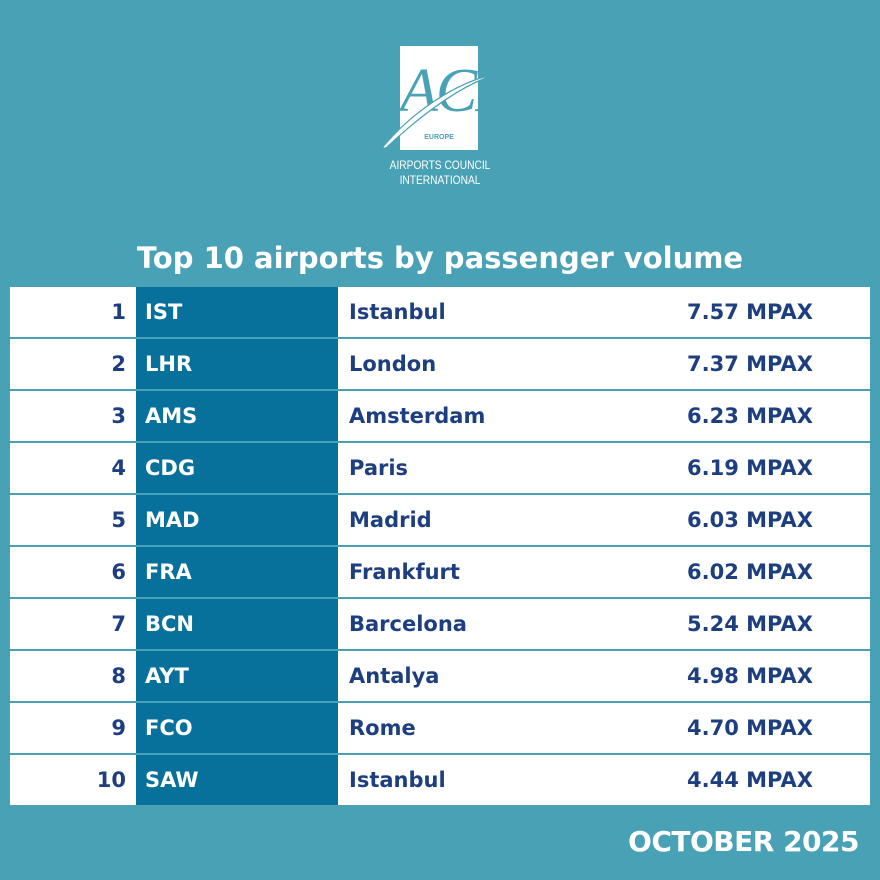  I want to click on report-date: OCTOBER 2025, so click(743, 841).